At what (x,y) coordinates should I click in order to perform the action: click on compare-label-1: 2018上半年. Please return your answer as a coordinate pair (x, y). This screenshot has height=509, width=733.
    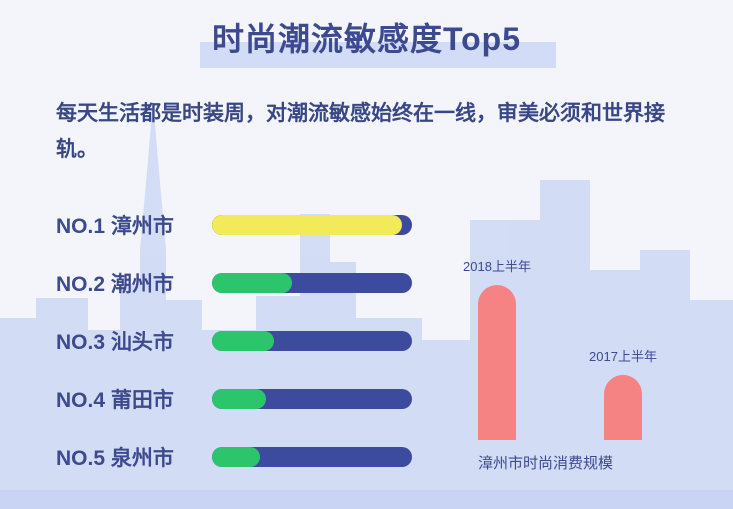
    Looking at the image, I should click on (497, 266).